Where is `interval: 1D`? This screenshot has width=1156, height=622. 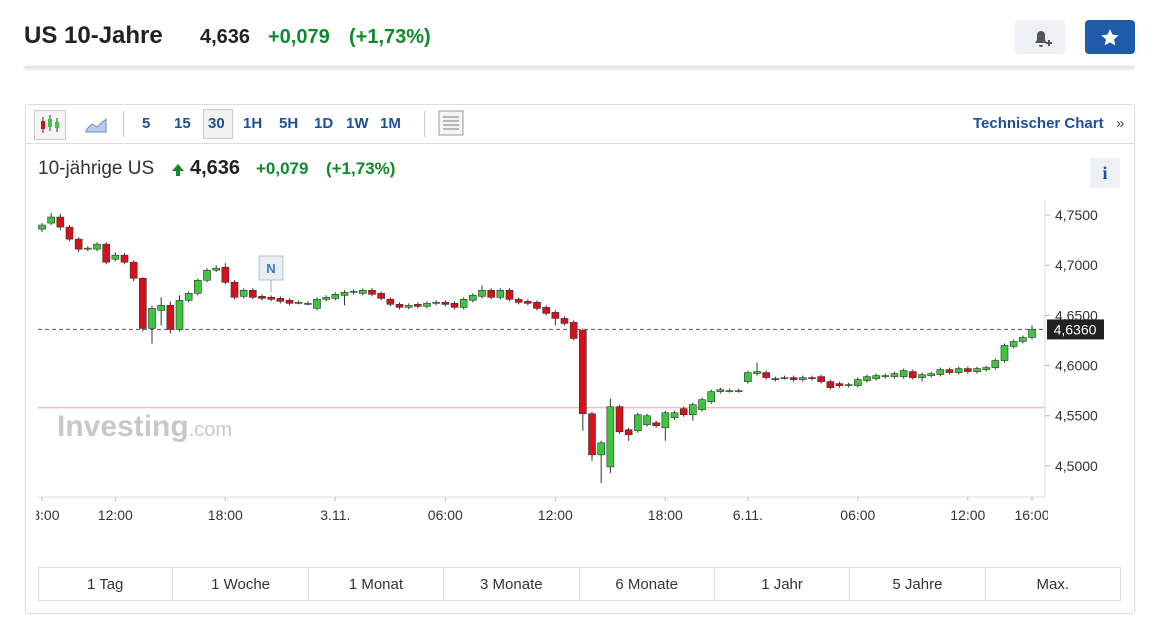
interval: 1D is located at coordinates (324, 123).